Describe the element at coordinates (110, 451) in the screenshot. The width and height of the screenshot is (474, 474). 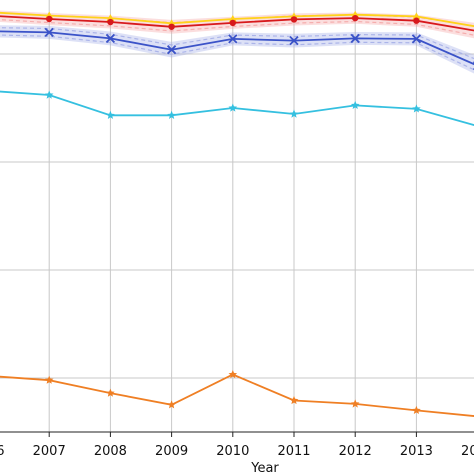
I see `x-tick-label: 2008` at that location.